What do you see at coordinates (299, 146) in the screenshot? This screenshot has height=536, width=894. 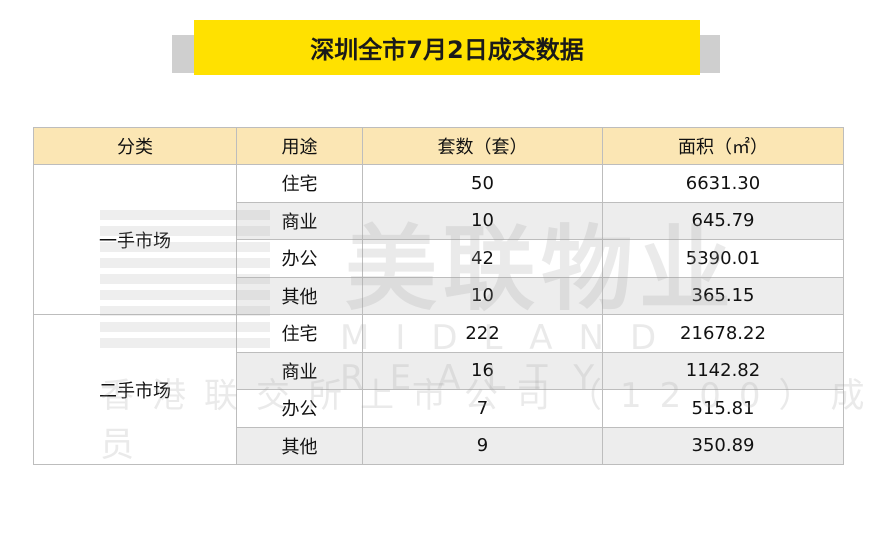 I see `header-use: 用途` at bounding box center [299, 146].